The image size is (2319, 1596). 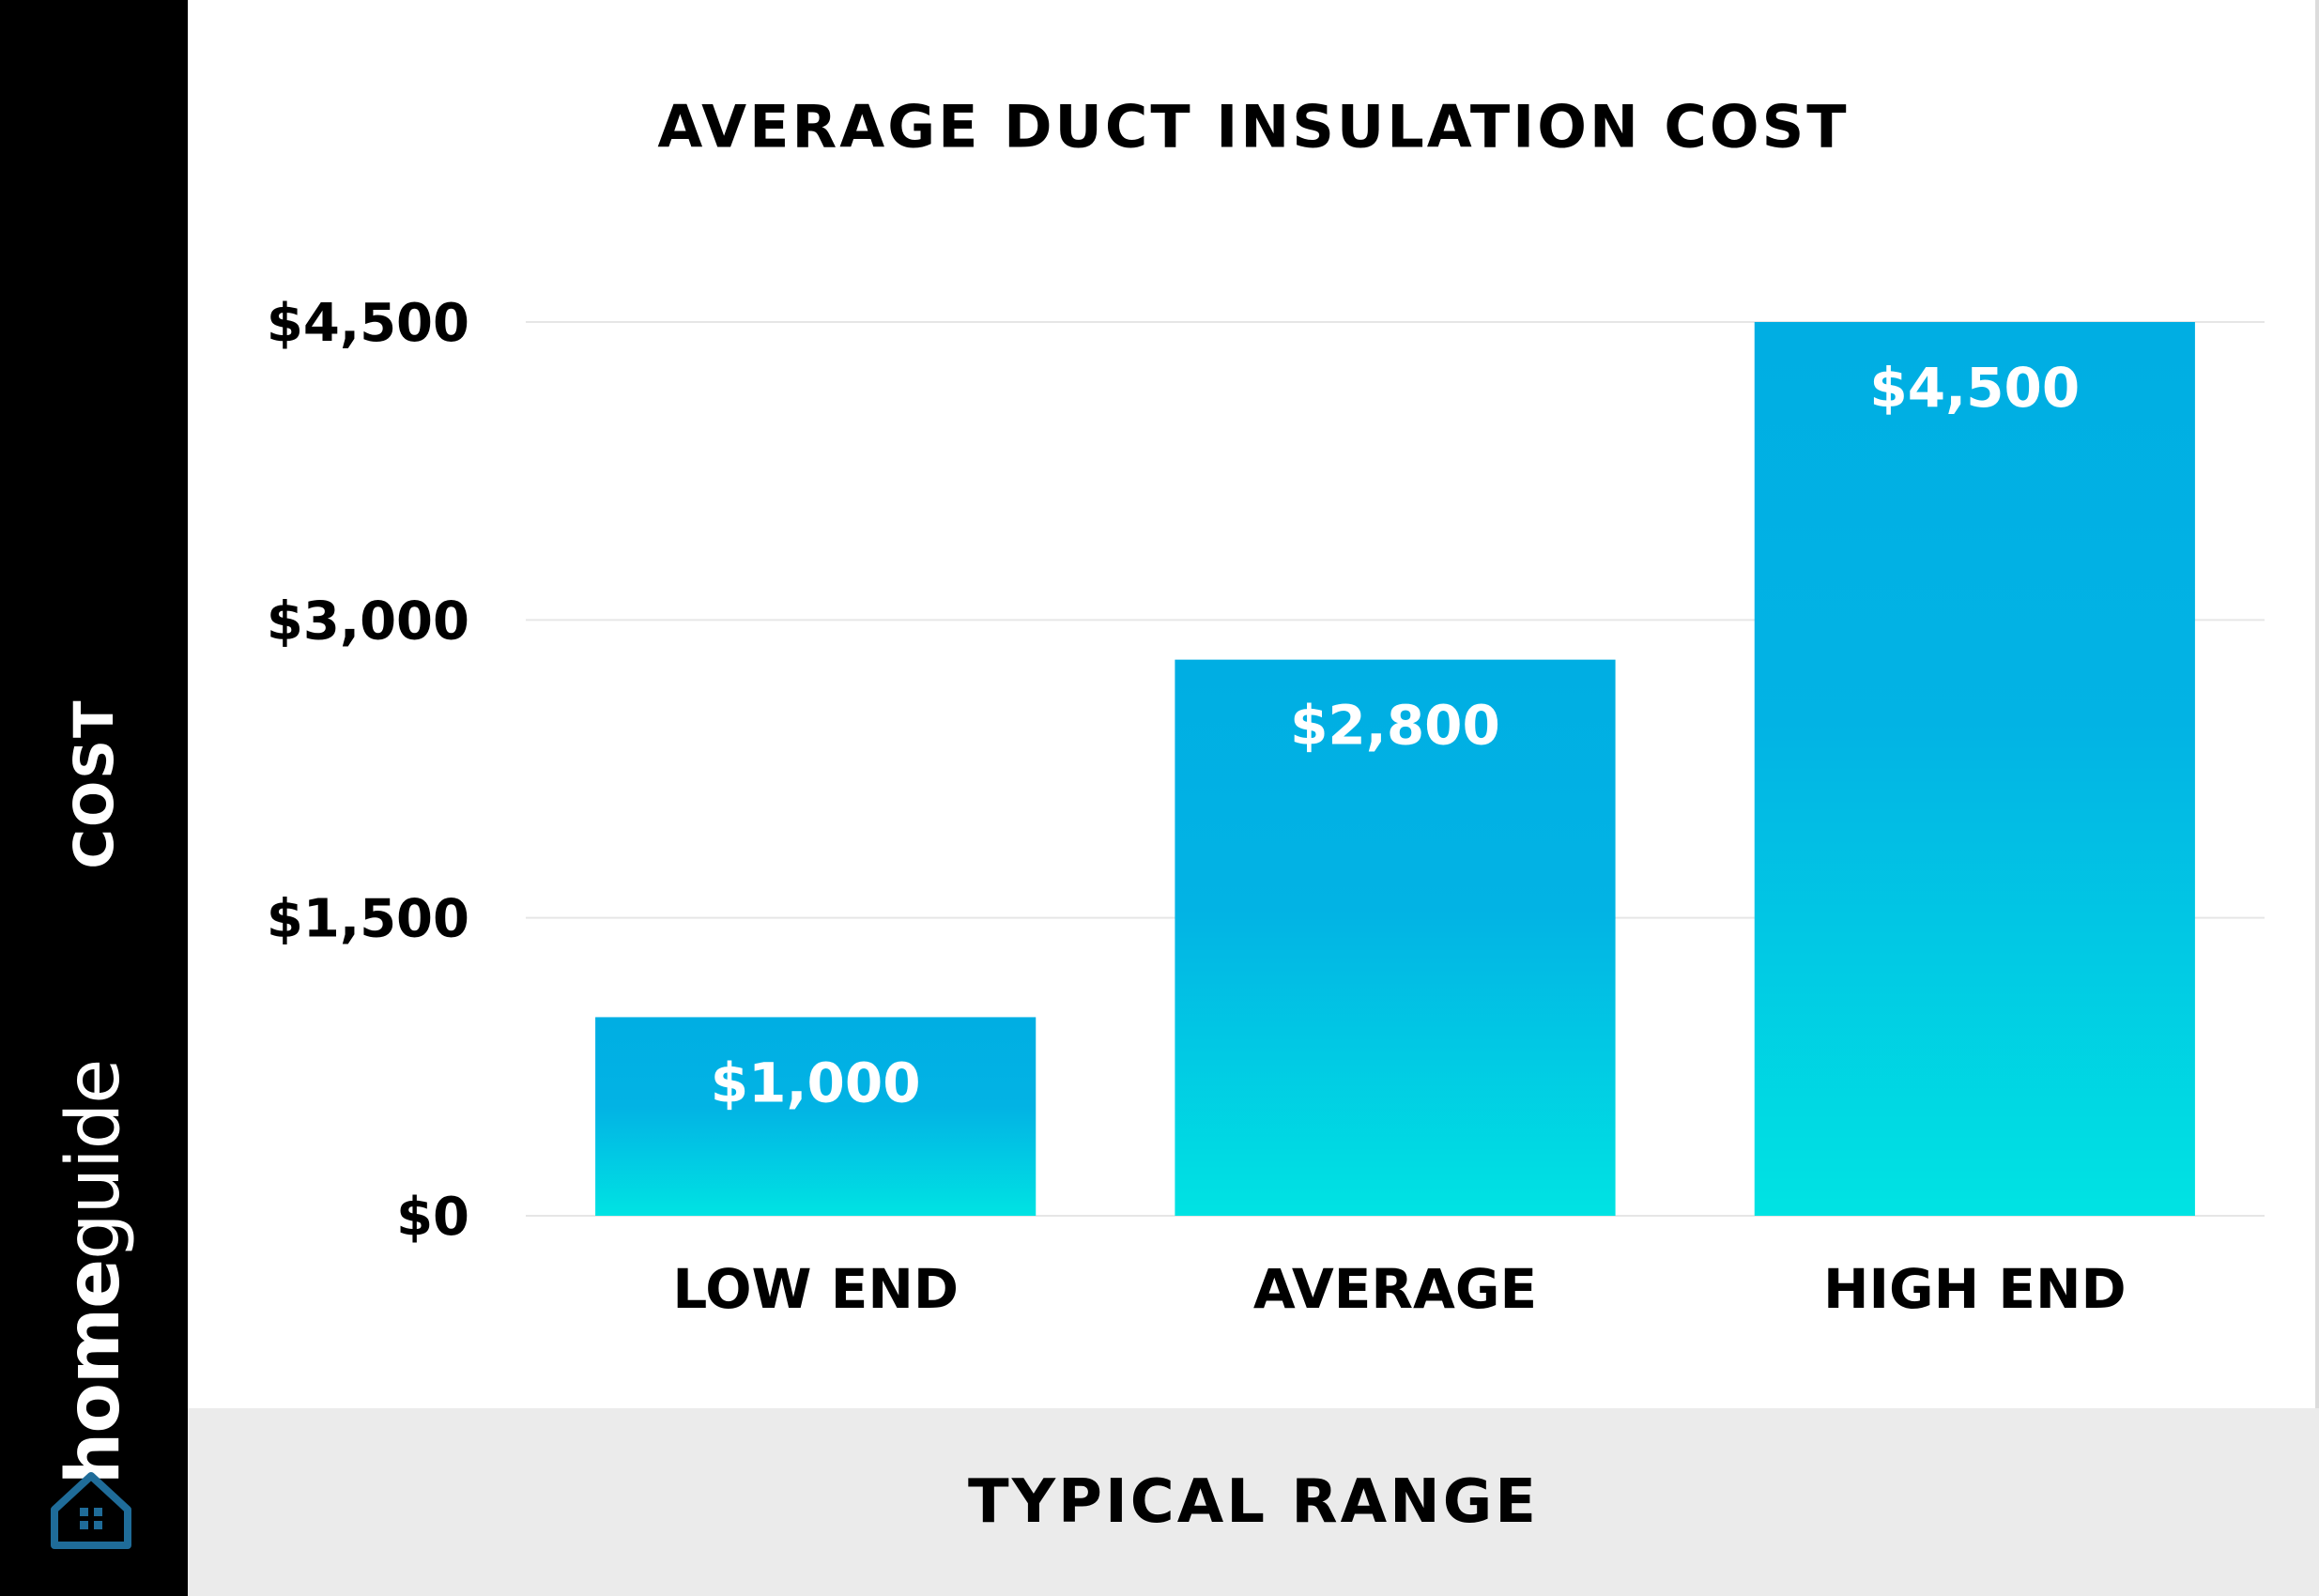 What do you see at coordinates (1253, 127) in the screenshot?
I see `chart-title: AVERAGE DUCT INSULATION COST` at bounding box center [1253, 127].